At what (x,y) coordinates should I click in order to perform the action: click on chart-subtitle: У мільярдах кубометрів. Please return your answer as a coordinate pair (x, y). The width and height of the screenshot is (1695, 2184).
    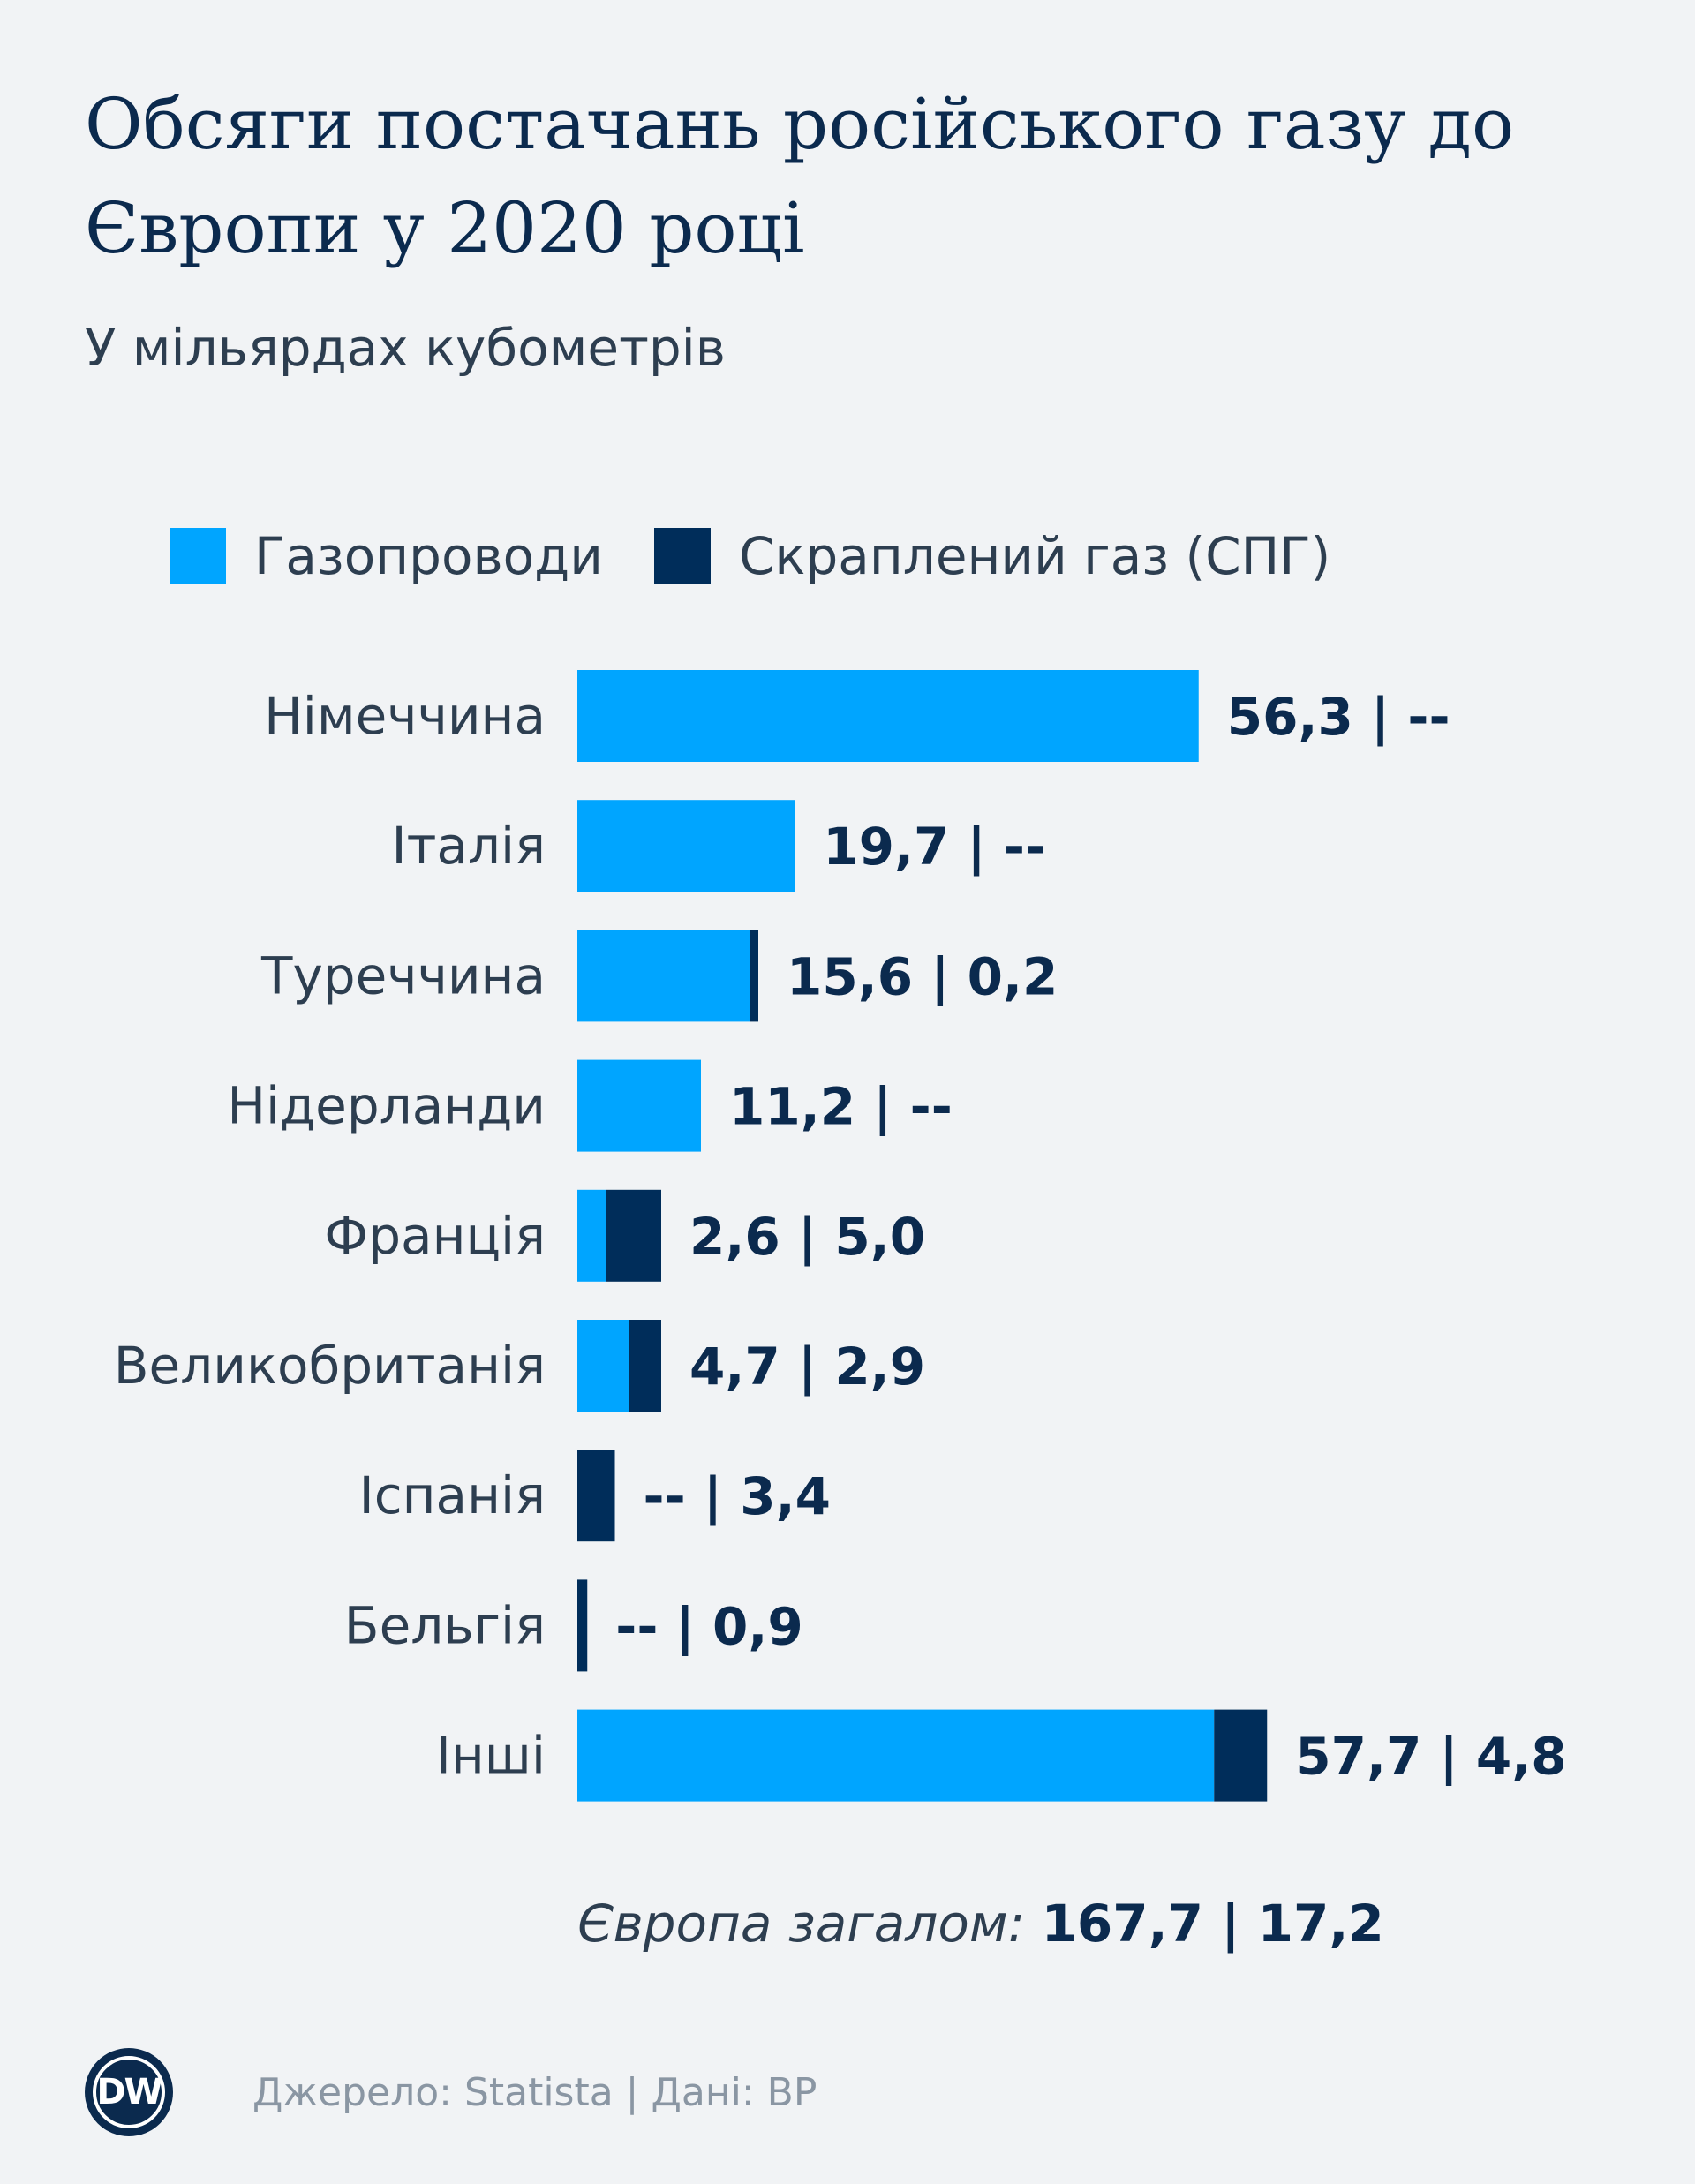
    Looking at the image, I should click on (405, 348).